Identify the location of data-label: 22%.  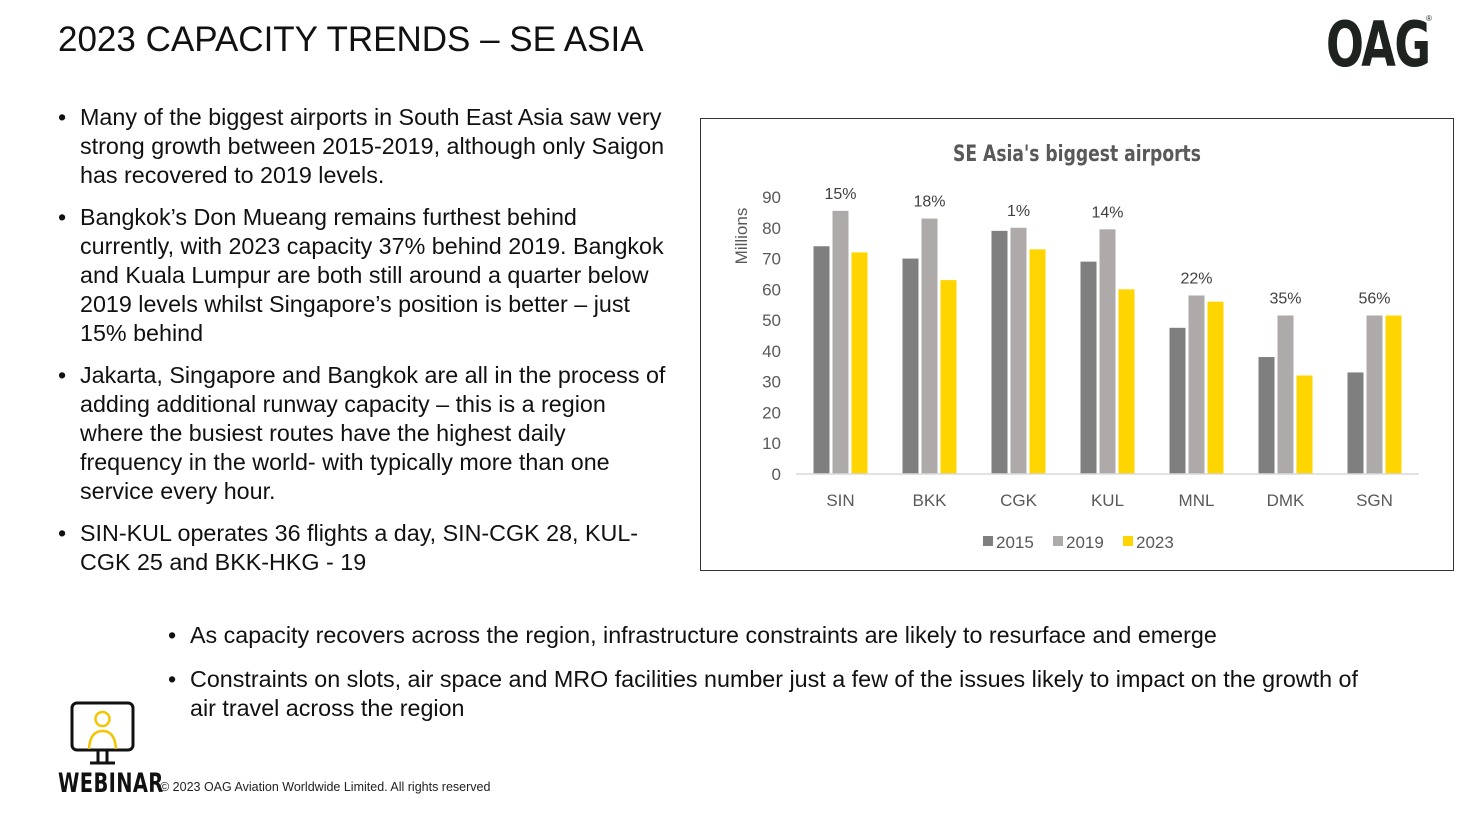
(1196, 278).